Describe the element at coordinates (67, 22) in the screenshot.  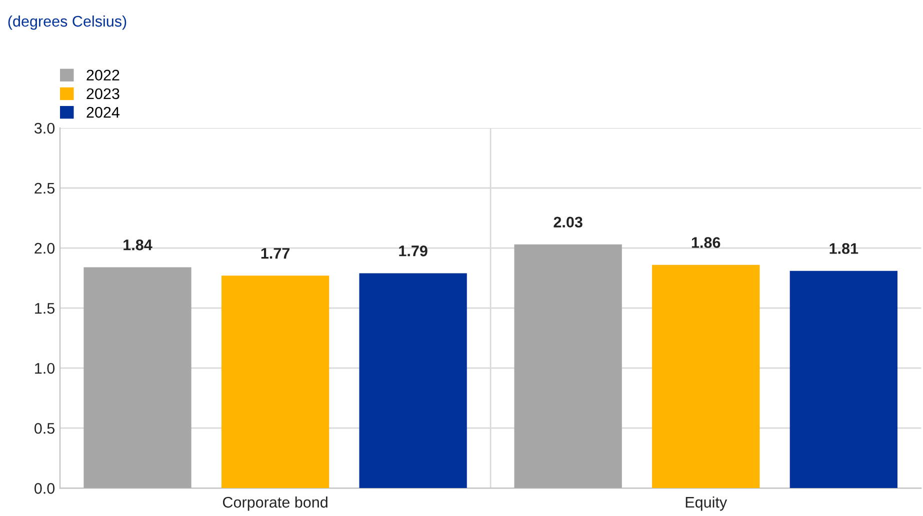
I see `text: (degrees Celsius)` at that location.